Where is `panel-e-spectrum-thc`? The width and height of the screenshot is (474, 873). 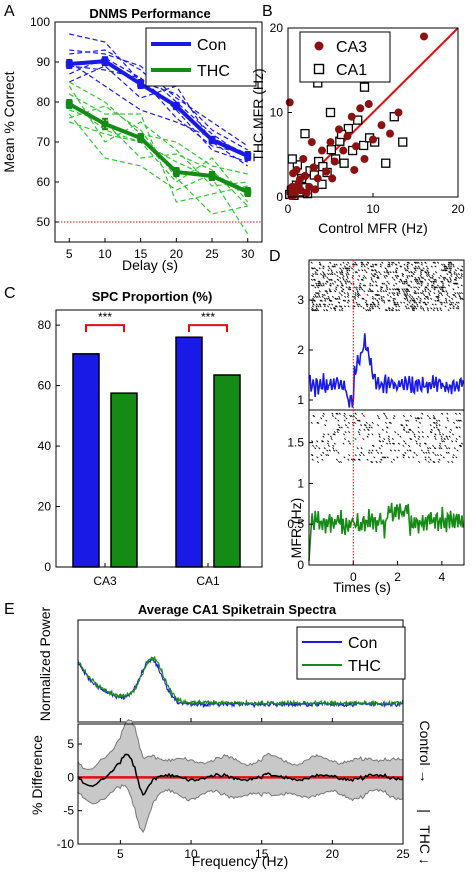
panel-e-spectrum-thc is located at coordinates (240, 682).